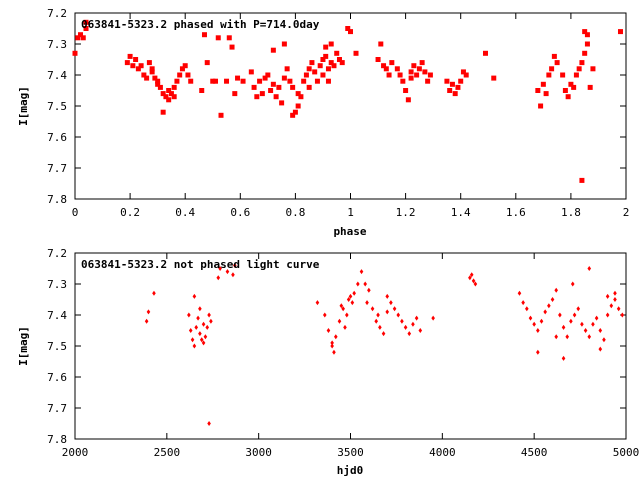  Describe the element at coordinates (350, 452) in the screenshot. I see `x-tick-label: 3500` at that location.